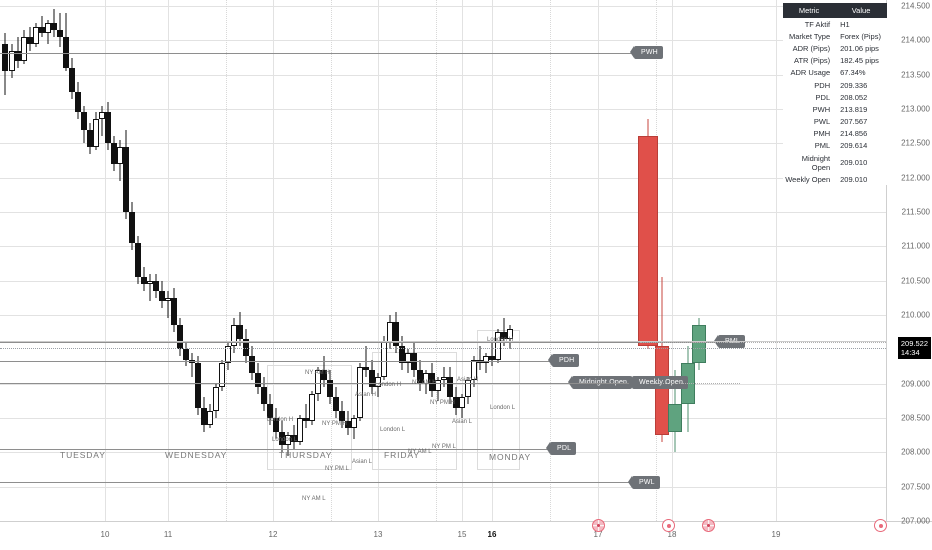 The image size is (932, 550). What do you see at coordinates (510, 457) in the screenshot?
I see `day-label: MONDAY` at bounding box center [510, 457].